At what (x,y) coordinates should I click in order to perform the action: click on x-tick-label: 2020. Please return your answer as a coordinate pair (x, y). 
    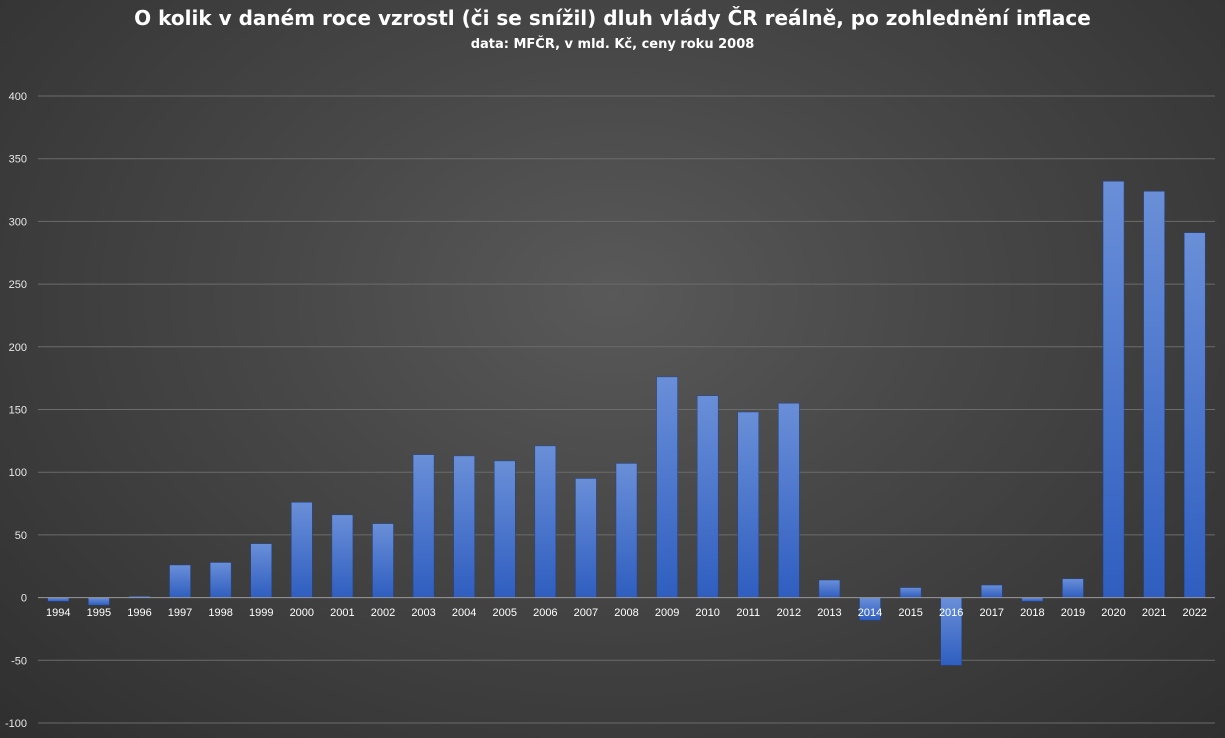
    Looking at the image, I should click on (1113, 613).